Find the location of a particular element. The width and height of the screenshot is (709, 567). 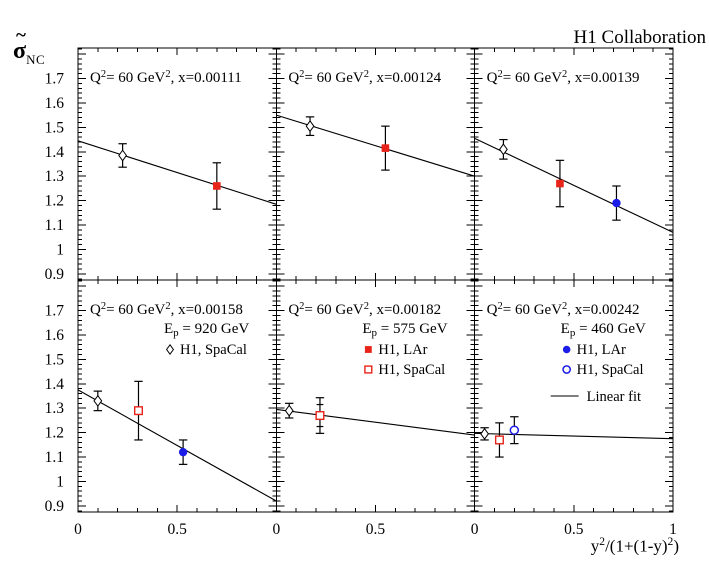

ep-label: Ep = 920 GeV is located at coordinates (206, 330).